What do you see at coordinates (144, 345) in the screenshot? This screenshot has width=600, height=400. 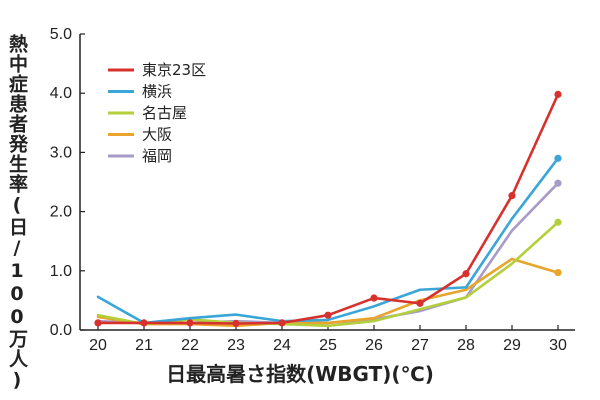 I see `x-tick-label: 21` at bounding box center [144, 345].